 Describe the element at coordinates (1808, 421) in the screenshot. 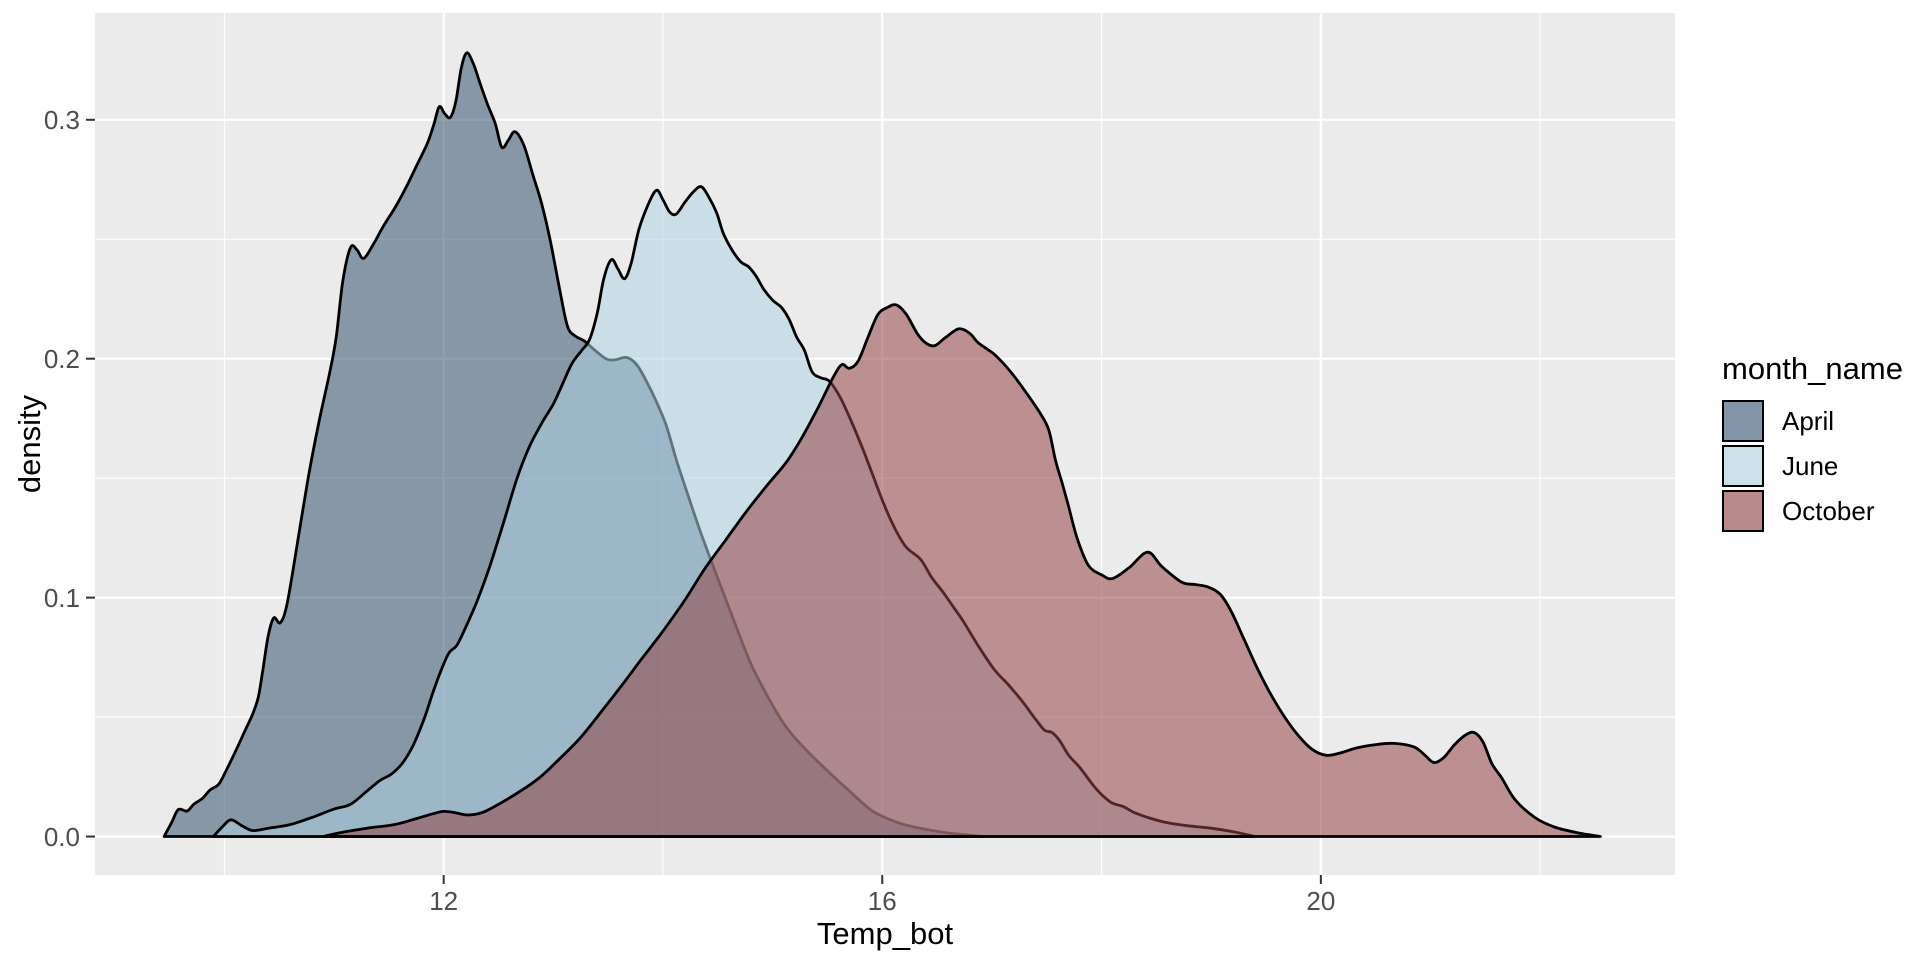

I see `legend-label-april: April` at that location.